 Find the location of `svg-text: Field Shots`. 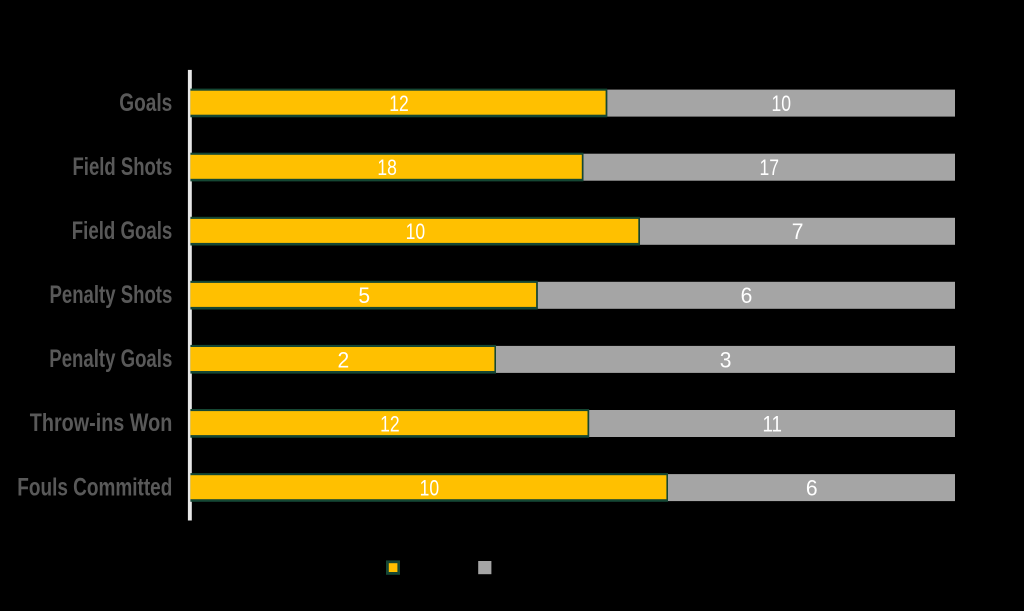

svg-text: Field Shots is located at coordinates (123, 167).